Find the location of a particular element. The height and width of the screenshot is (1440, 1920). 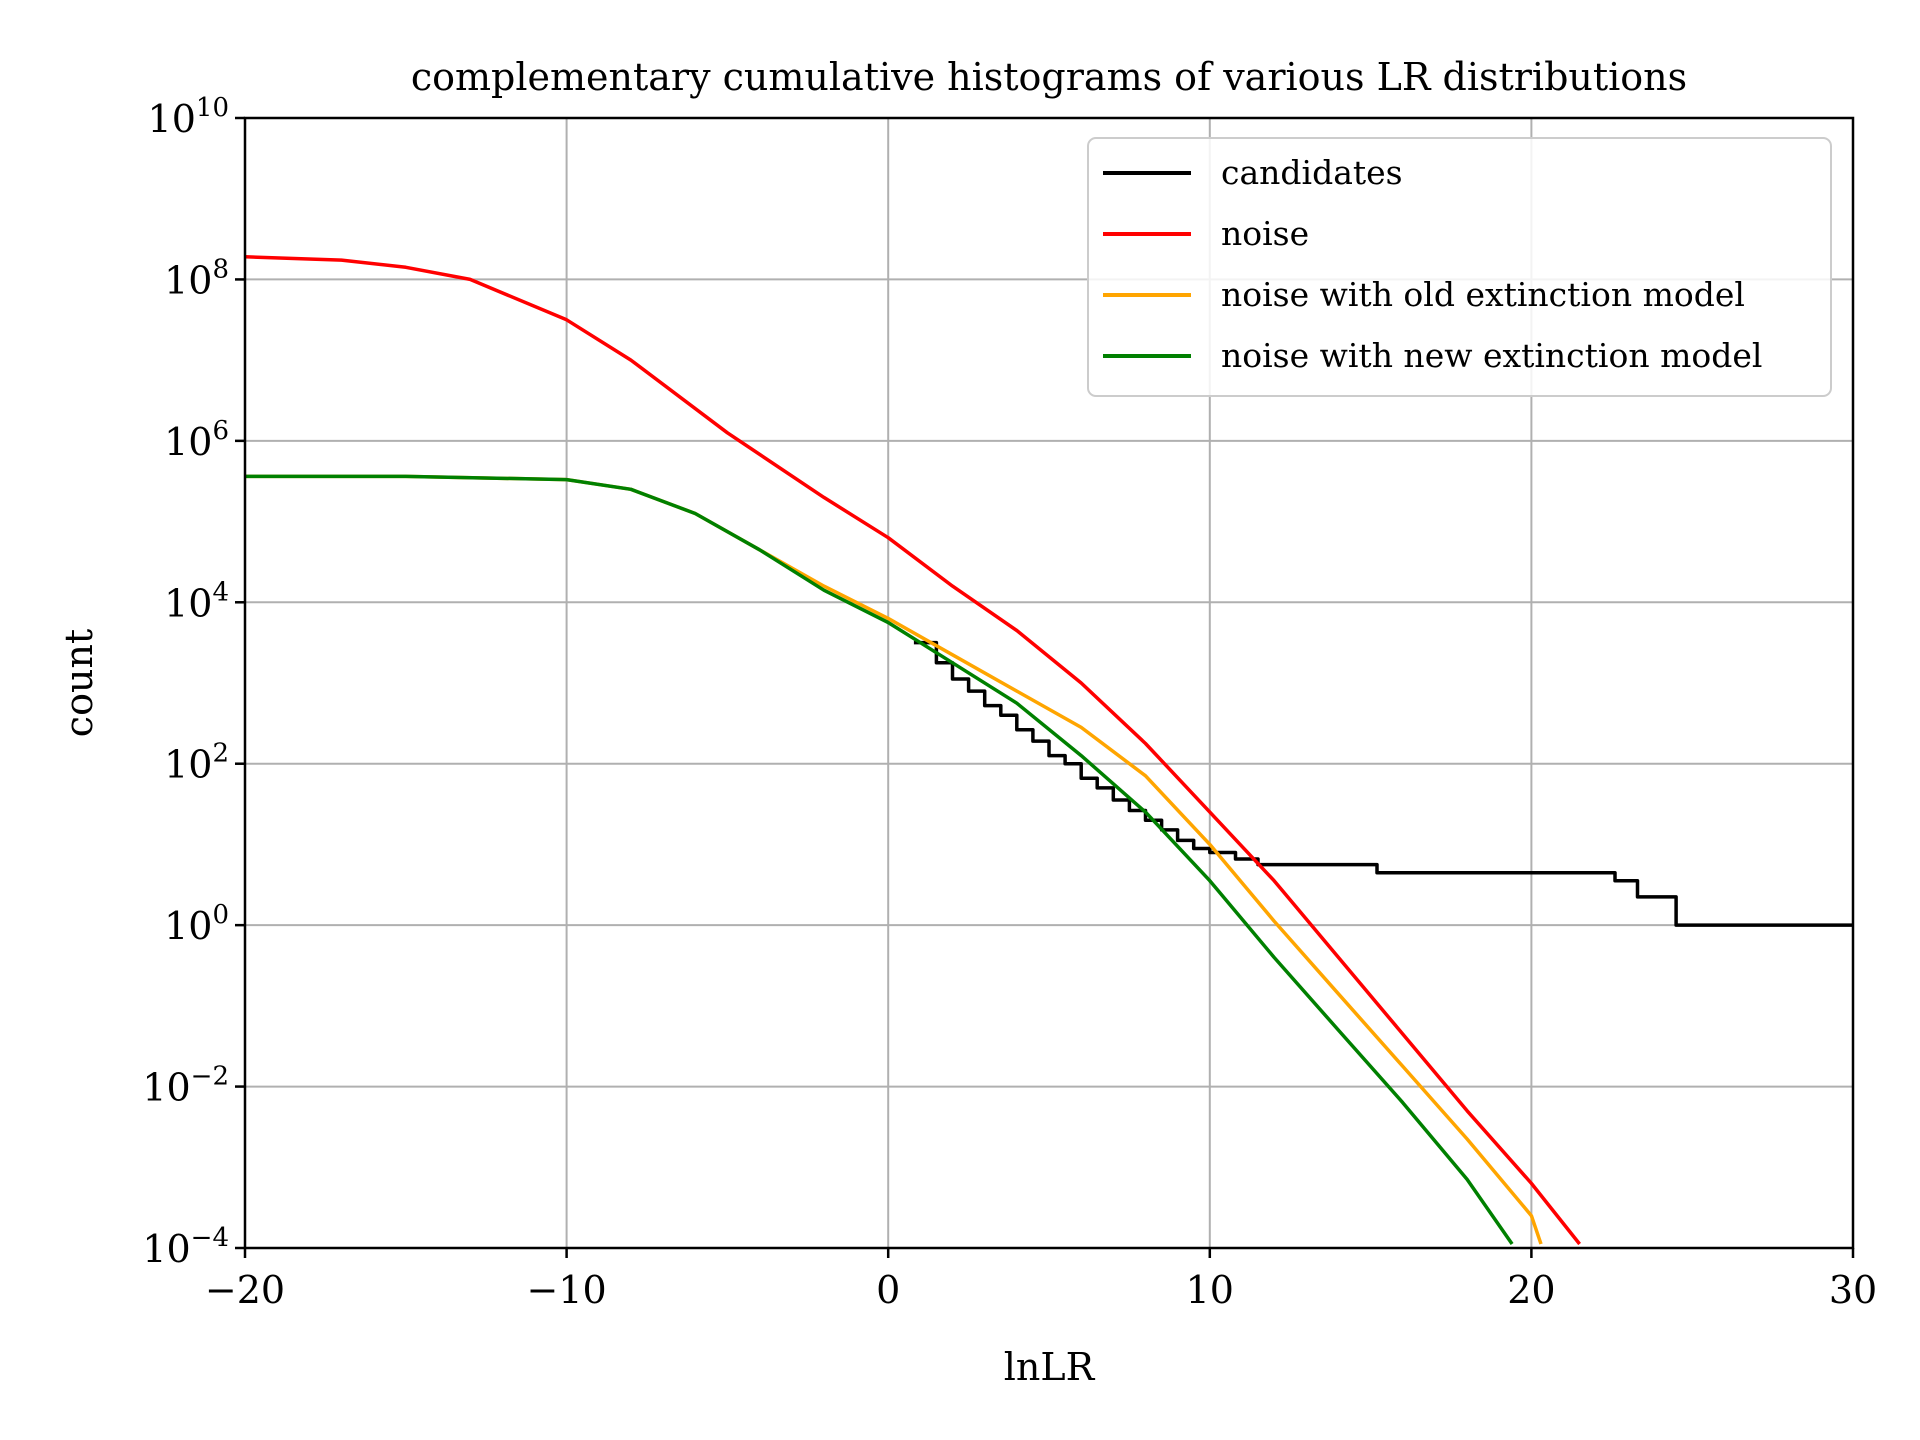

y-axis: 10⁻⁴ 10⁻² 10⁰ 10² 10⁴ 10⁶ 10⁸ 10¹⁰ is located at coordinates (193, 682).